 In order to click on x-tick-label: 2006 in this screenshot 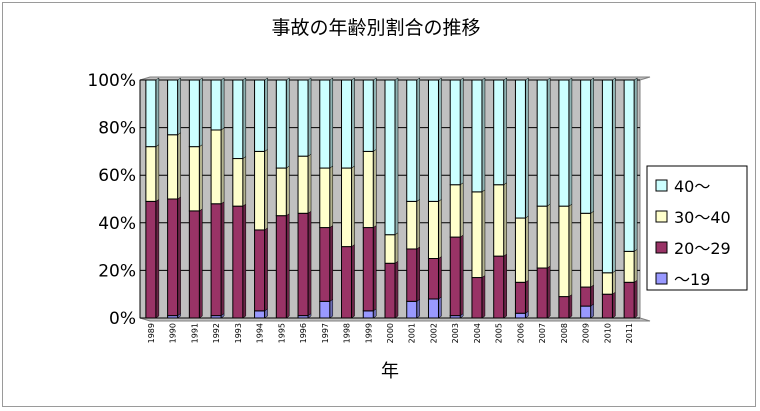, I will do `click(520, 333)`.